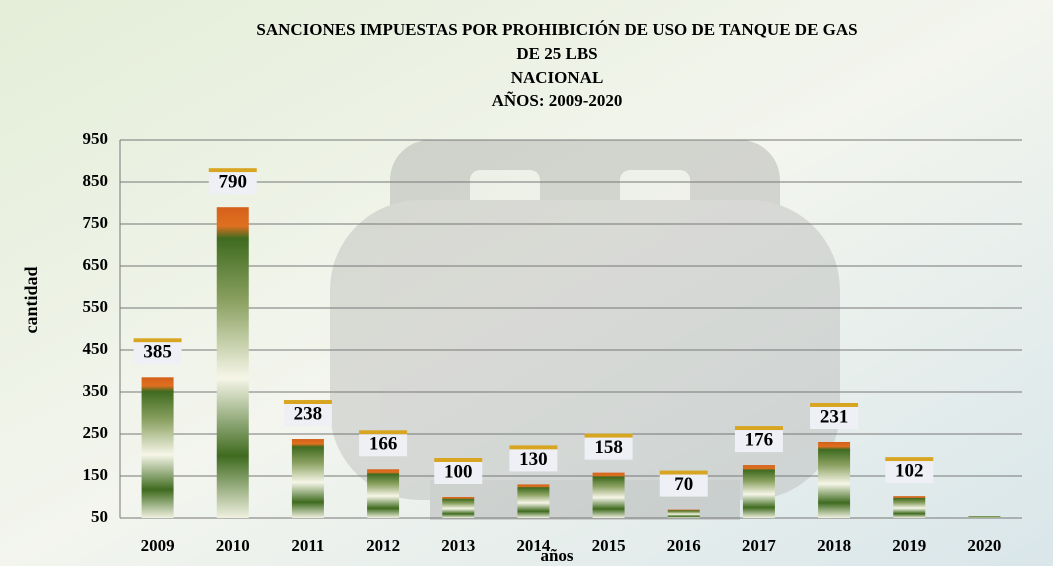  Describe the element at coordinates (307, 545) in the screenshot. I see `x-tick-label: 2011` at that location.